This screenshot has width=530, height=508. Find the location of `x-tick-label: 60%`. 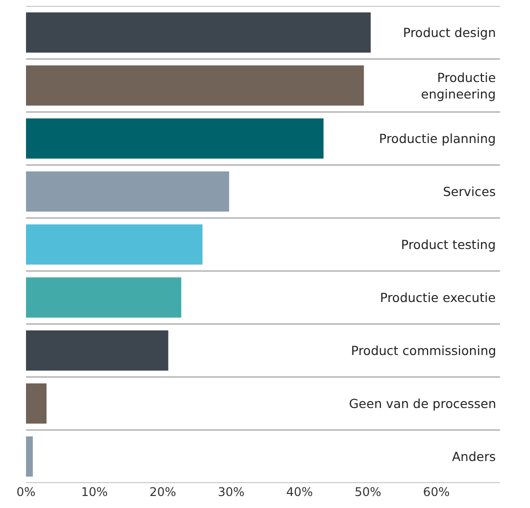

x-tick-label: 60% is located at coordinates (436, 492).